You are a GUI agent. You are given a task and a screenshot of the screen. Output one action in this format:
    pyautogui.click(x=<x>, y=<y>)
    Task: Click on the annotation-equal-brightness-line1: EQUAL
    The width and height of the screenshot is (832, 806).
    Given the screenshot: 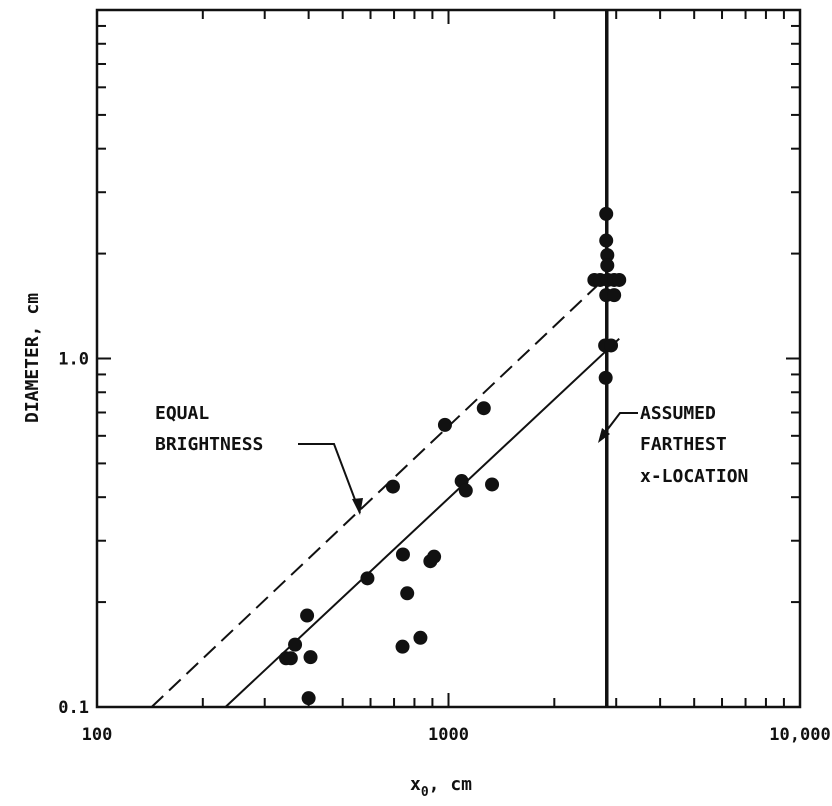 What is the action you would take?
    pyautogui.click(x=182, y=413)
    